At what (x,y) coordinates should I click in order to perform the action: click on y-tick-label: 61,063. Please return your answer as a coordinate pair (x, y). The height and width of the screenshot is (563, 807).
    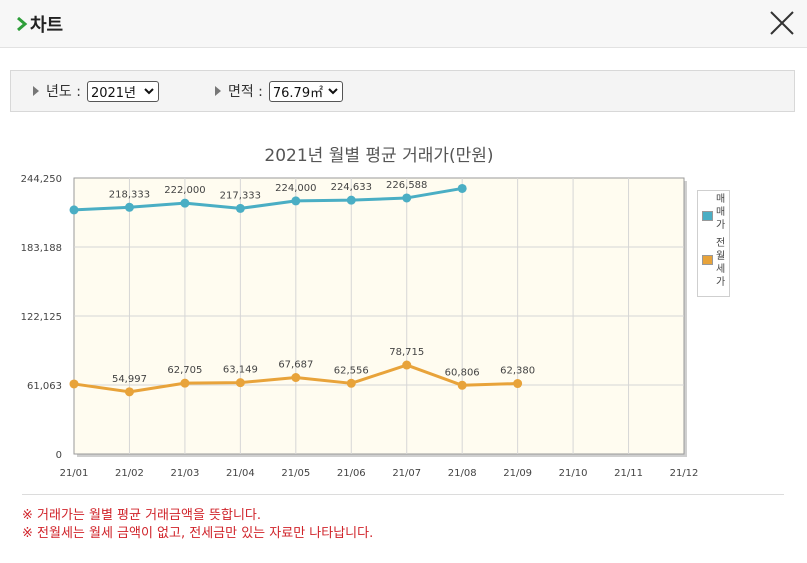
    Looking at the image, I should click on (44, 386).